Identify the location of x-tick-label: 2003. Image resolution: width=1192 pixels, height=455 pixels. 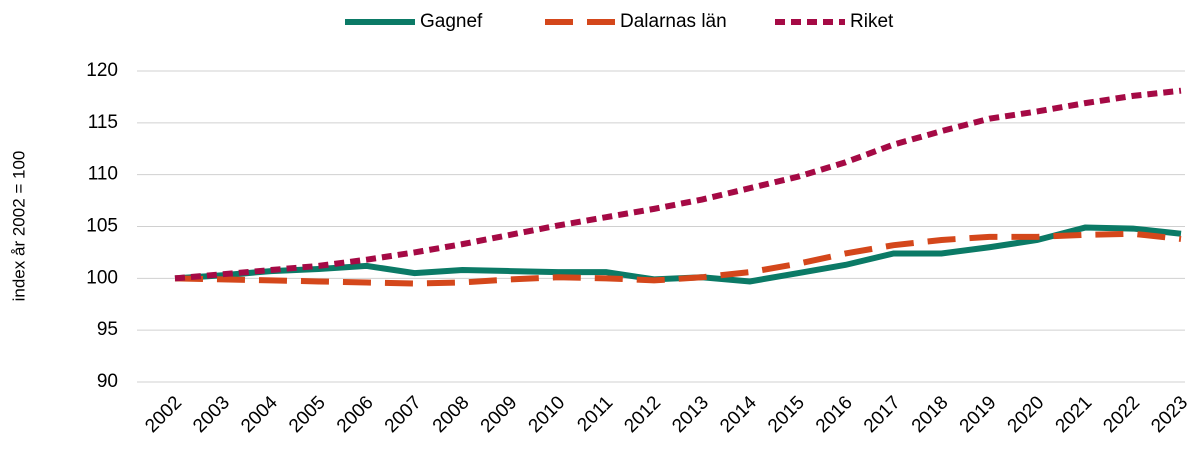
(211, 414).